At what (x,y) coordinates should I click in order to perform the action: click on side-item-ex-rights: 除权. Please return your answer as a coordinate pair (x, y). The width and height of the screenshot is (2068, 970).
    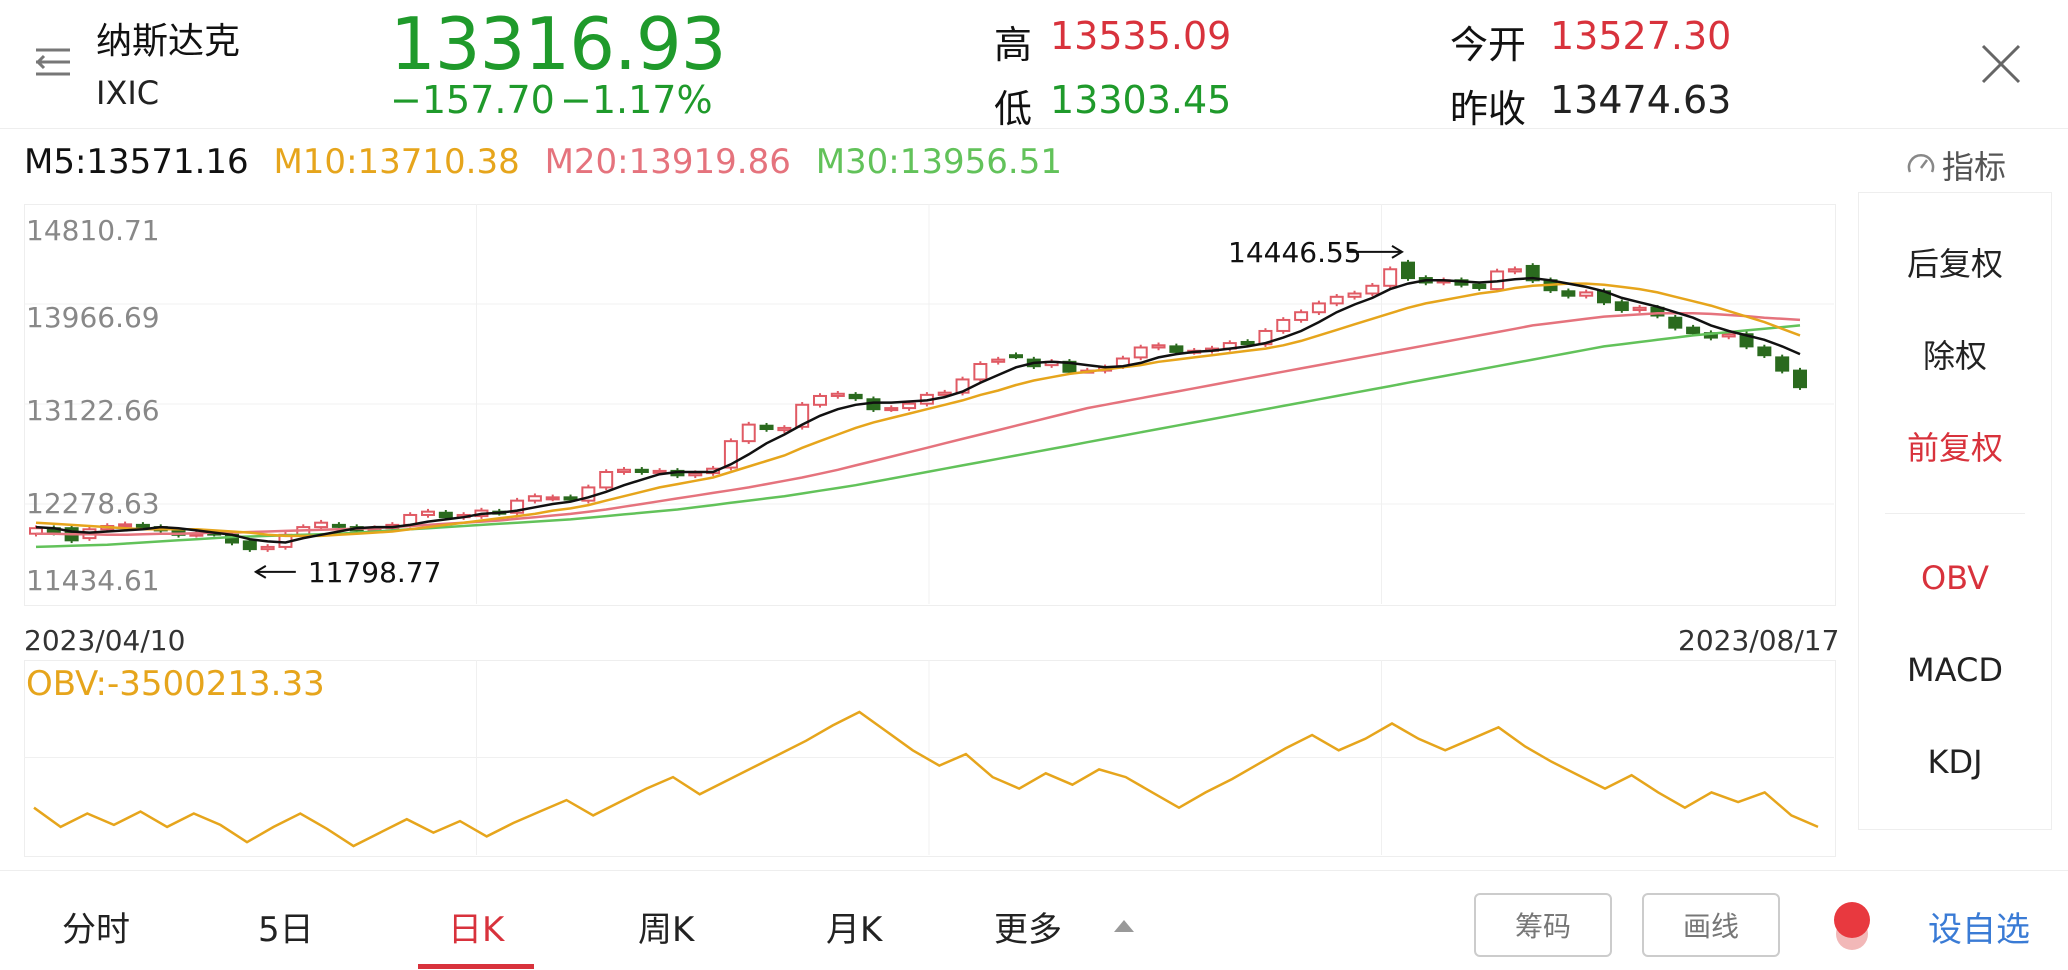
    Looking at the image, I should click on (1954, 356).